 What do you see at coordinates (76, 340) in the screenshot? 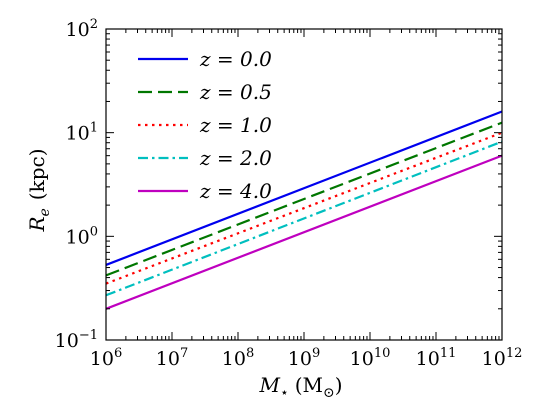
I see `y-tick-label-0: 10⁻¹` at bounding box center [76, 340].